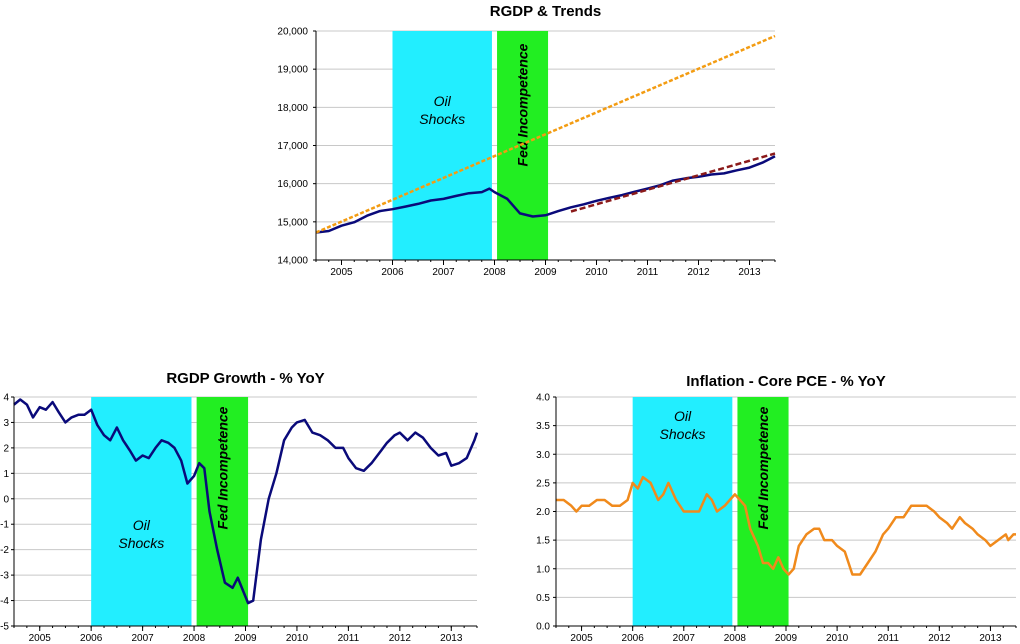  Describe the element at coordinates (543, 569) in the screenshot. I see `y-tick-label: 1.0` at that location.